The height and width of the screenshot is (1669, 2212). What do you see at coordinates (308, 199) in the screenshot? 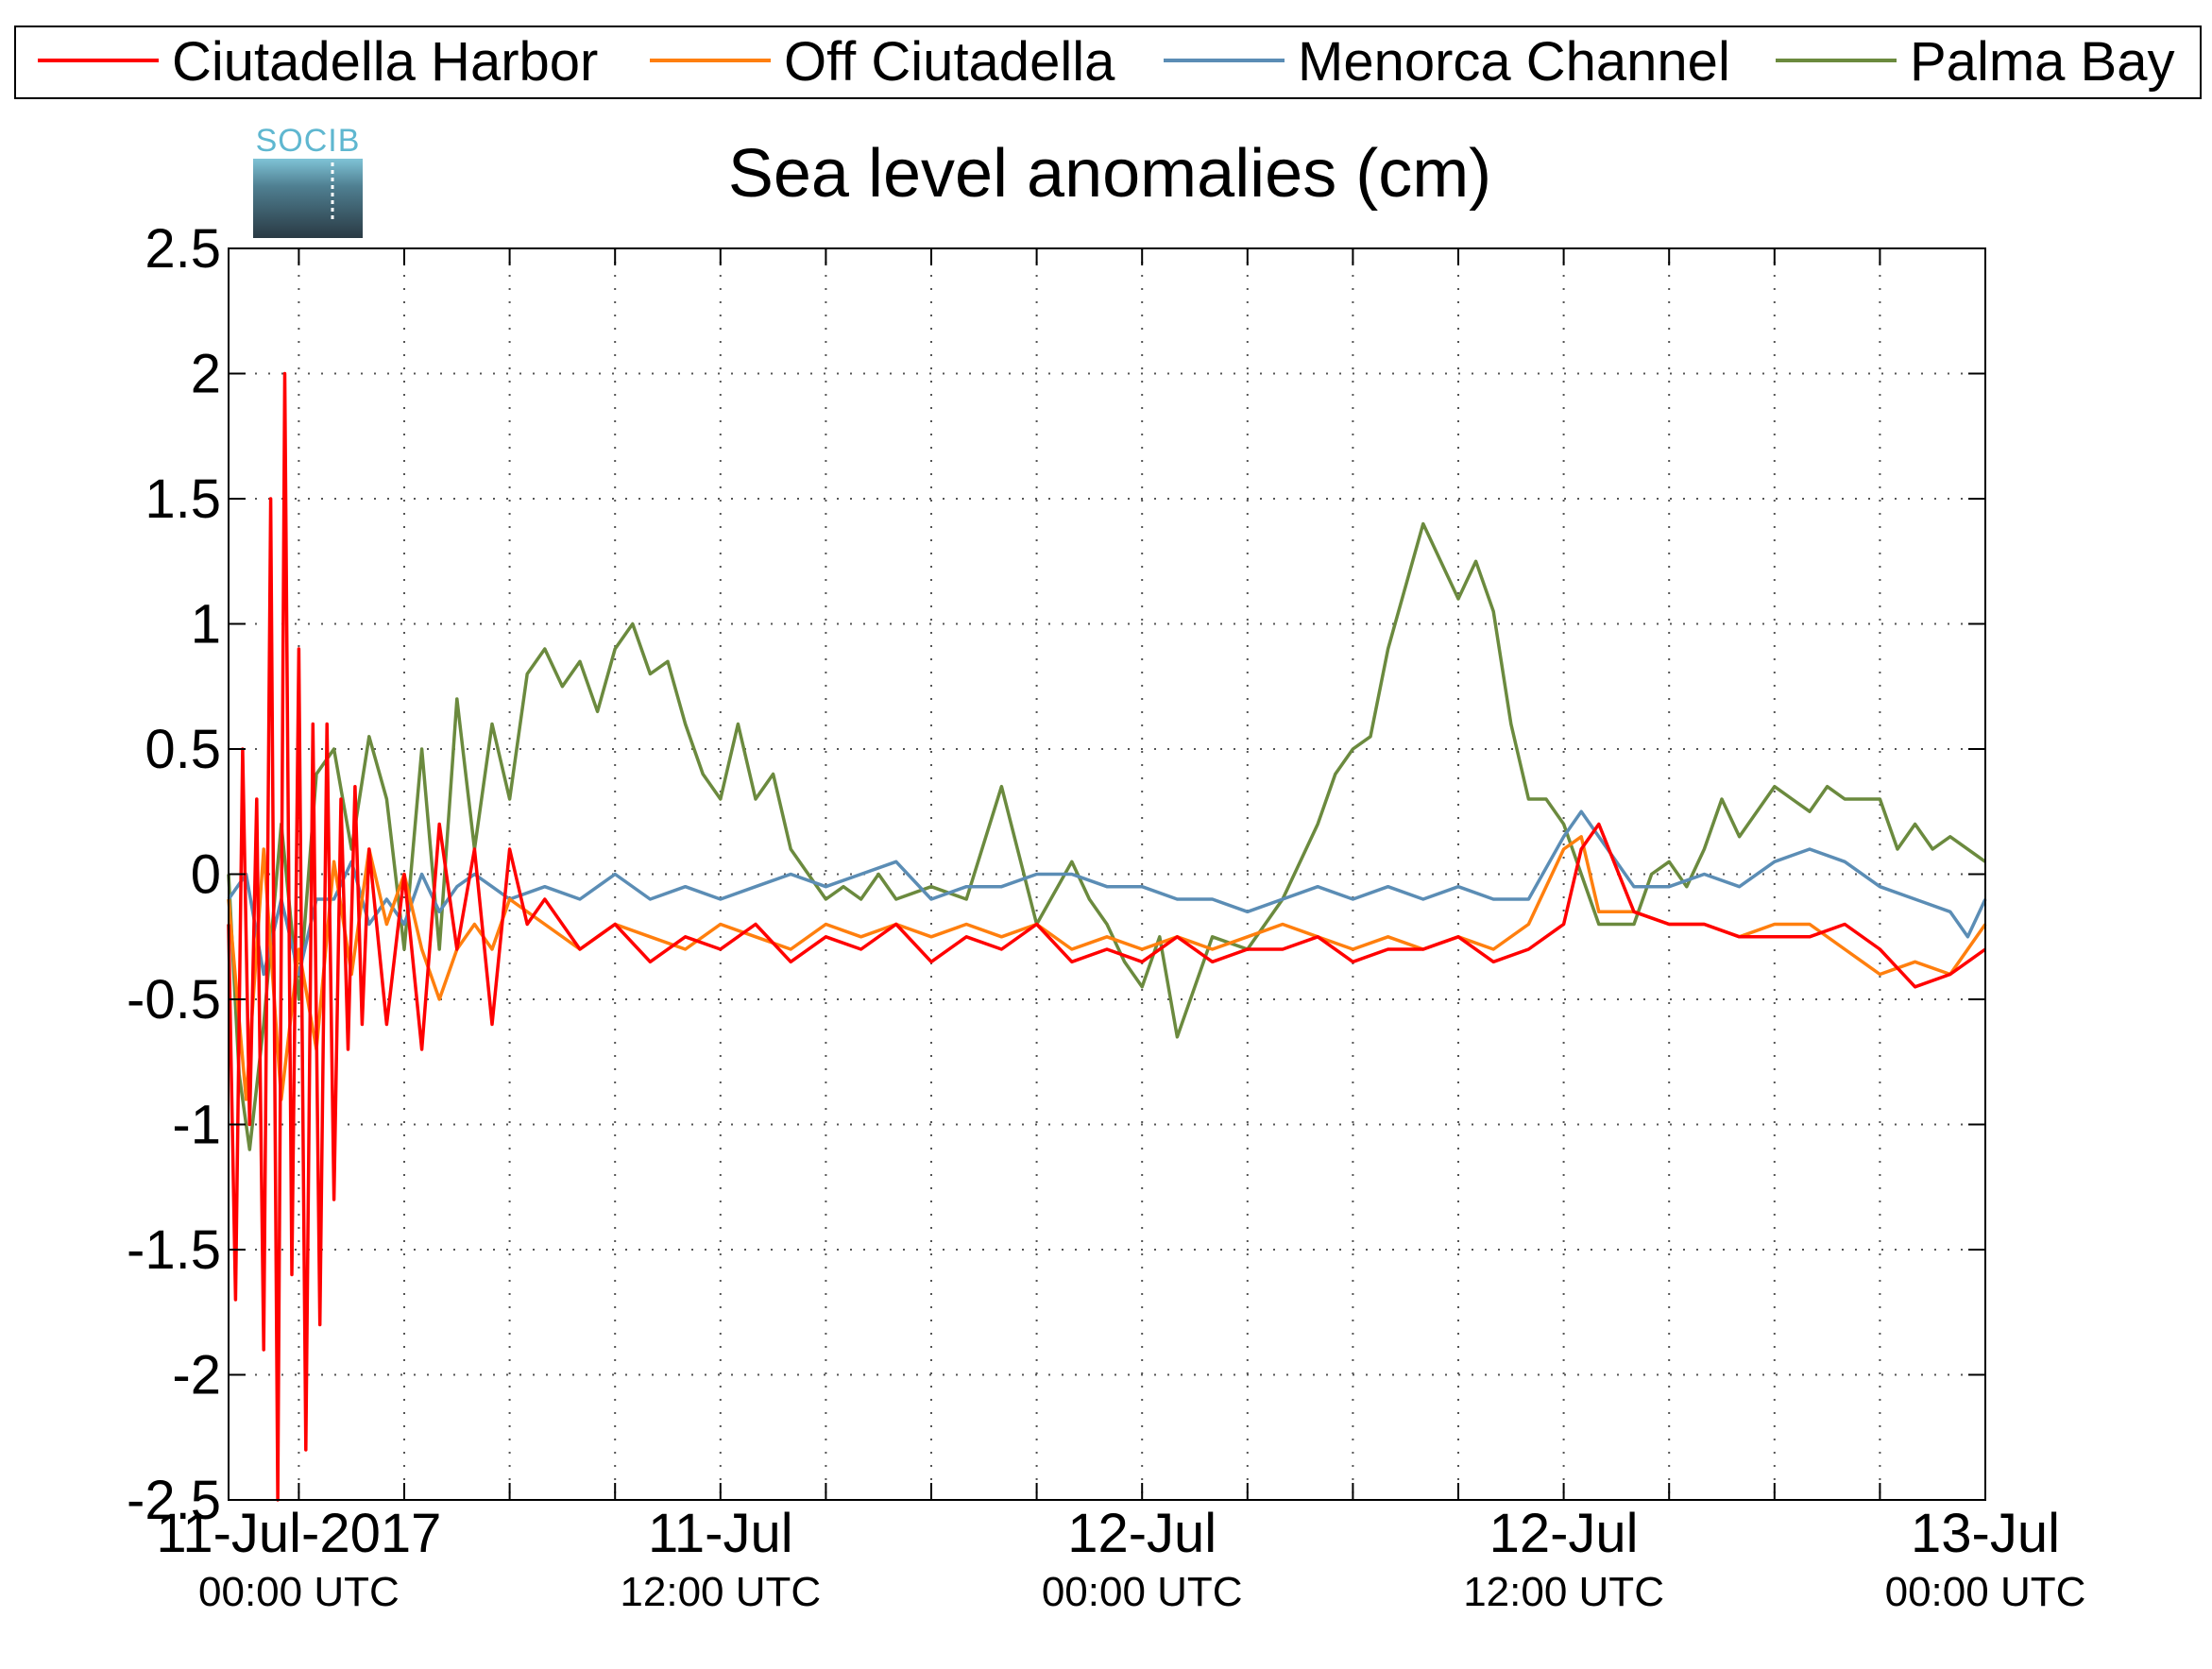
I see `logo-block` at bounding box center [308, 199].